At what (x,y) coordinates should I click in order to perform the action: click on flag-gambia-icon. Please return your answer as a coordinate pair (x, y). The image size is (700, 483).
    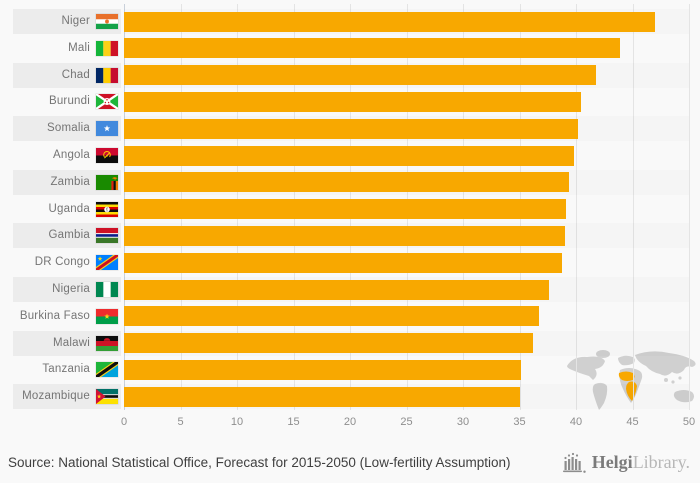
    Looking at the image, I should click on (107, 236).